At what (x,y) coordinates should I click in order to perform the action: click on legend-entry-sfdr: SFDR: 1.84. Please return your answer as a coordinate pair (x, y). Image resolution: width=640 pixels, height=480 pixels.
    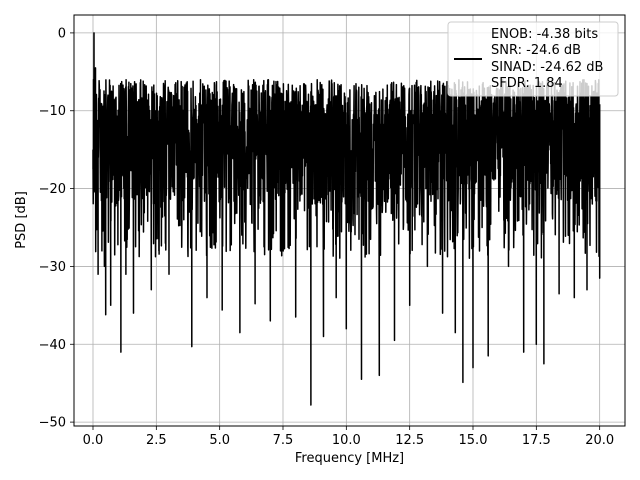
    Looking at the image, I should click on (527, 83).